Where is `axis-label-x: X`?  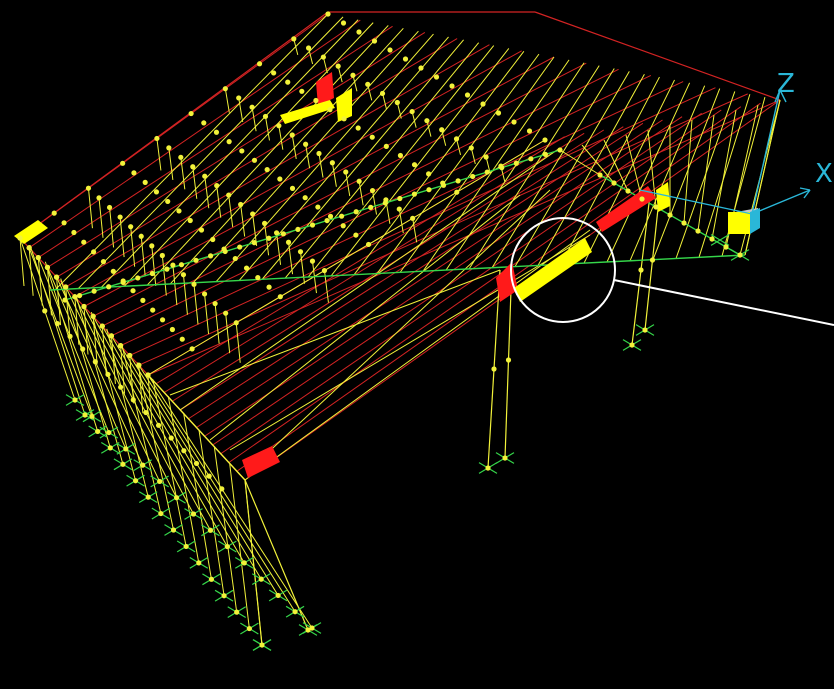
axis-label-x: X is located at coordinates (824, 174).